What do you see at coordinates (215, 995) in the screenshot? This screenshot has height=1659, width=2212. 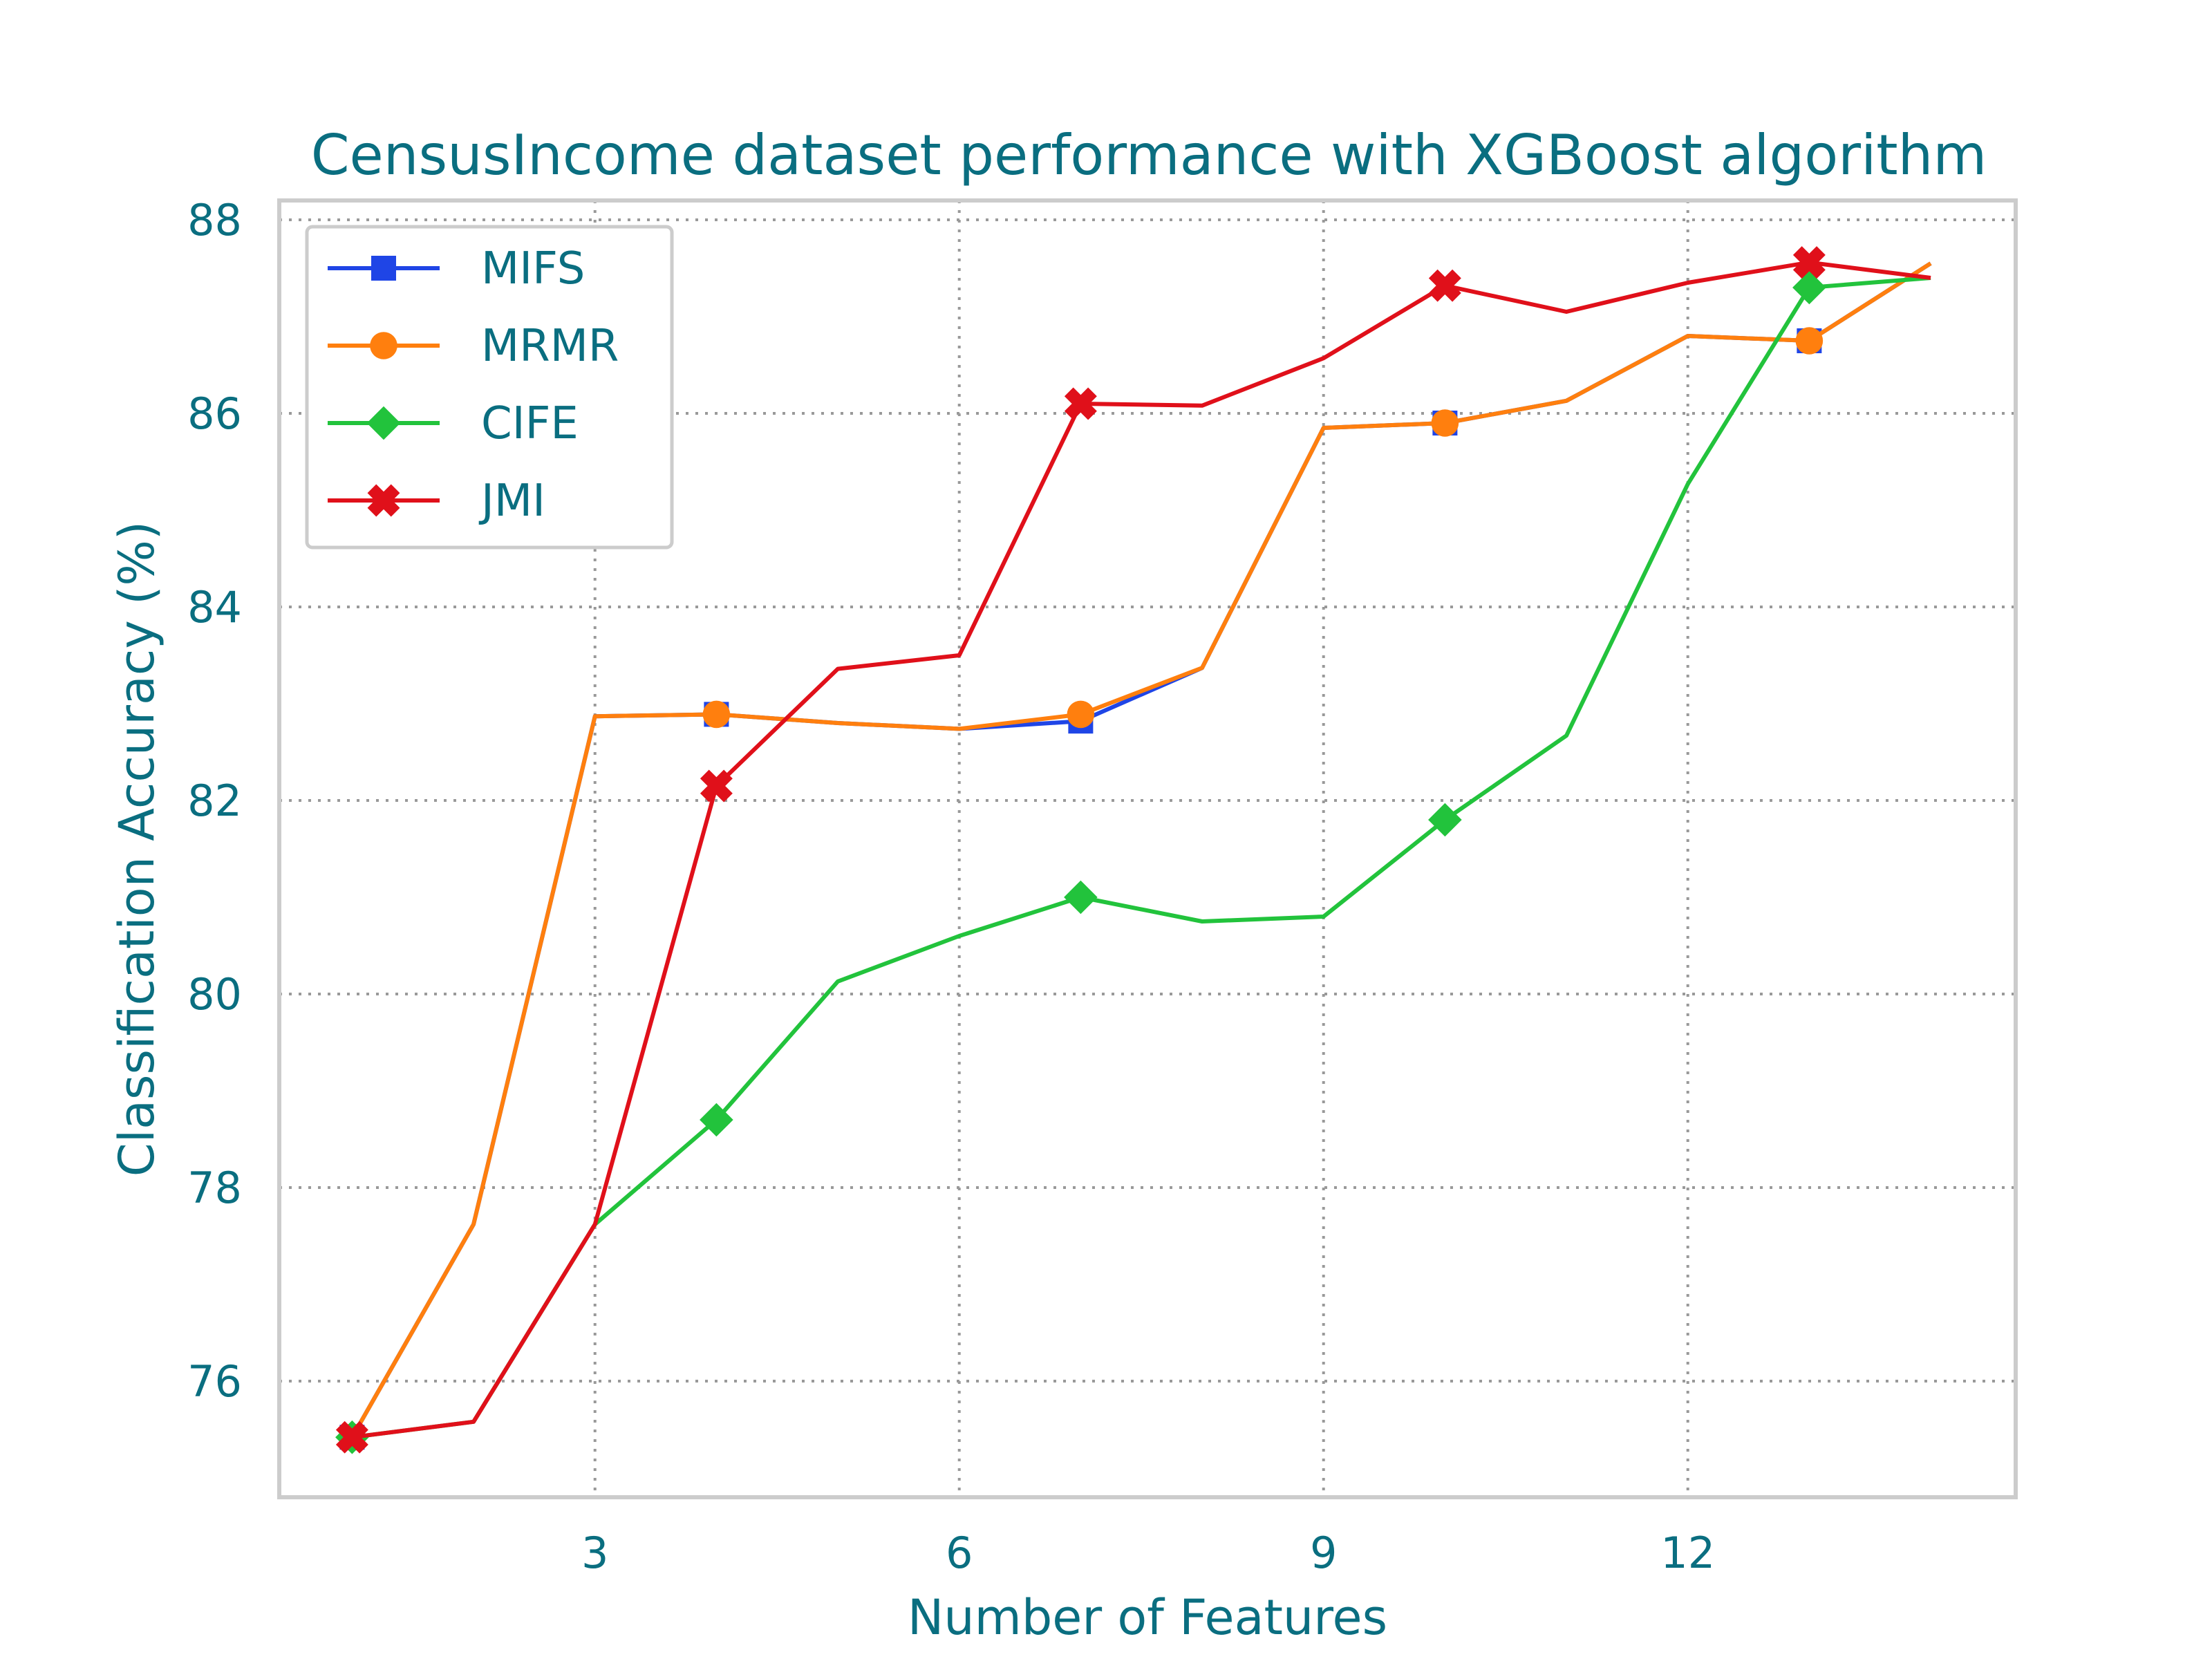 I see `y-tick-label: 80` at bounding box center [215, 995].